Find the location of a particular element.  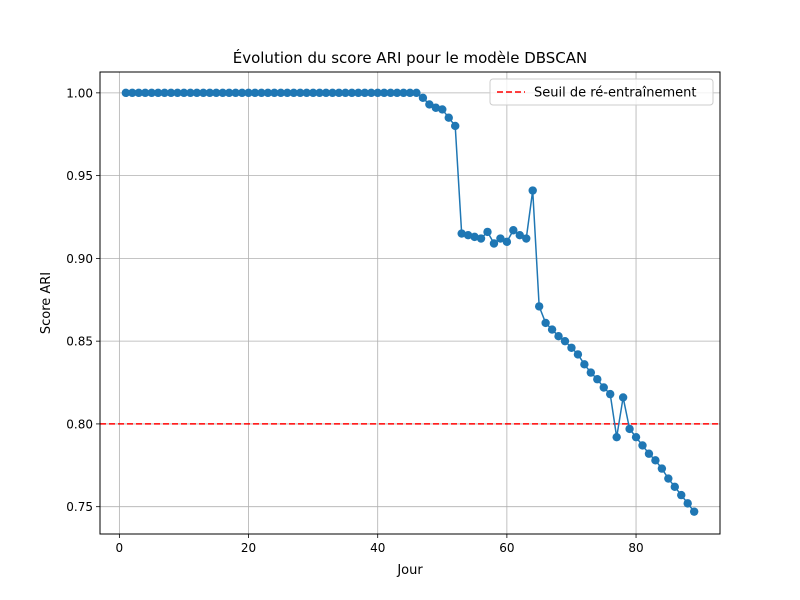

y-axis-ticks: 0.75 0.80 0.85 0.90 0.95 1.00 is located at coordinates (83, 300).